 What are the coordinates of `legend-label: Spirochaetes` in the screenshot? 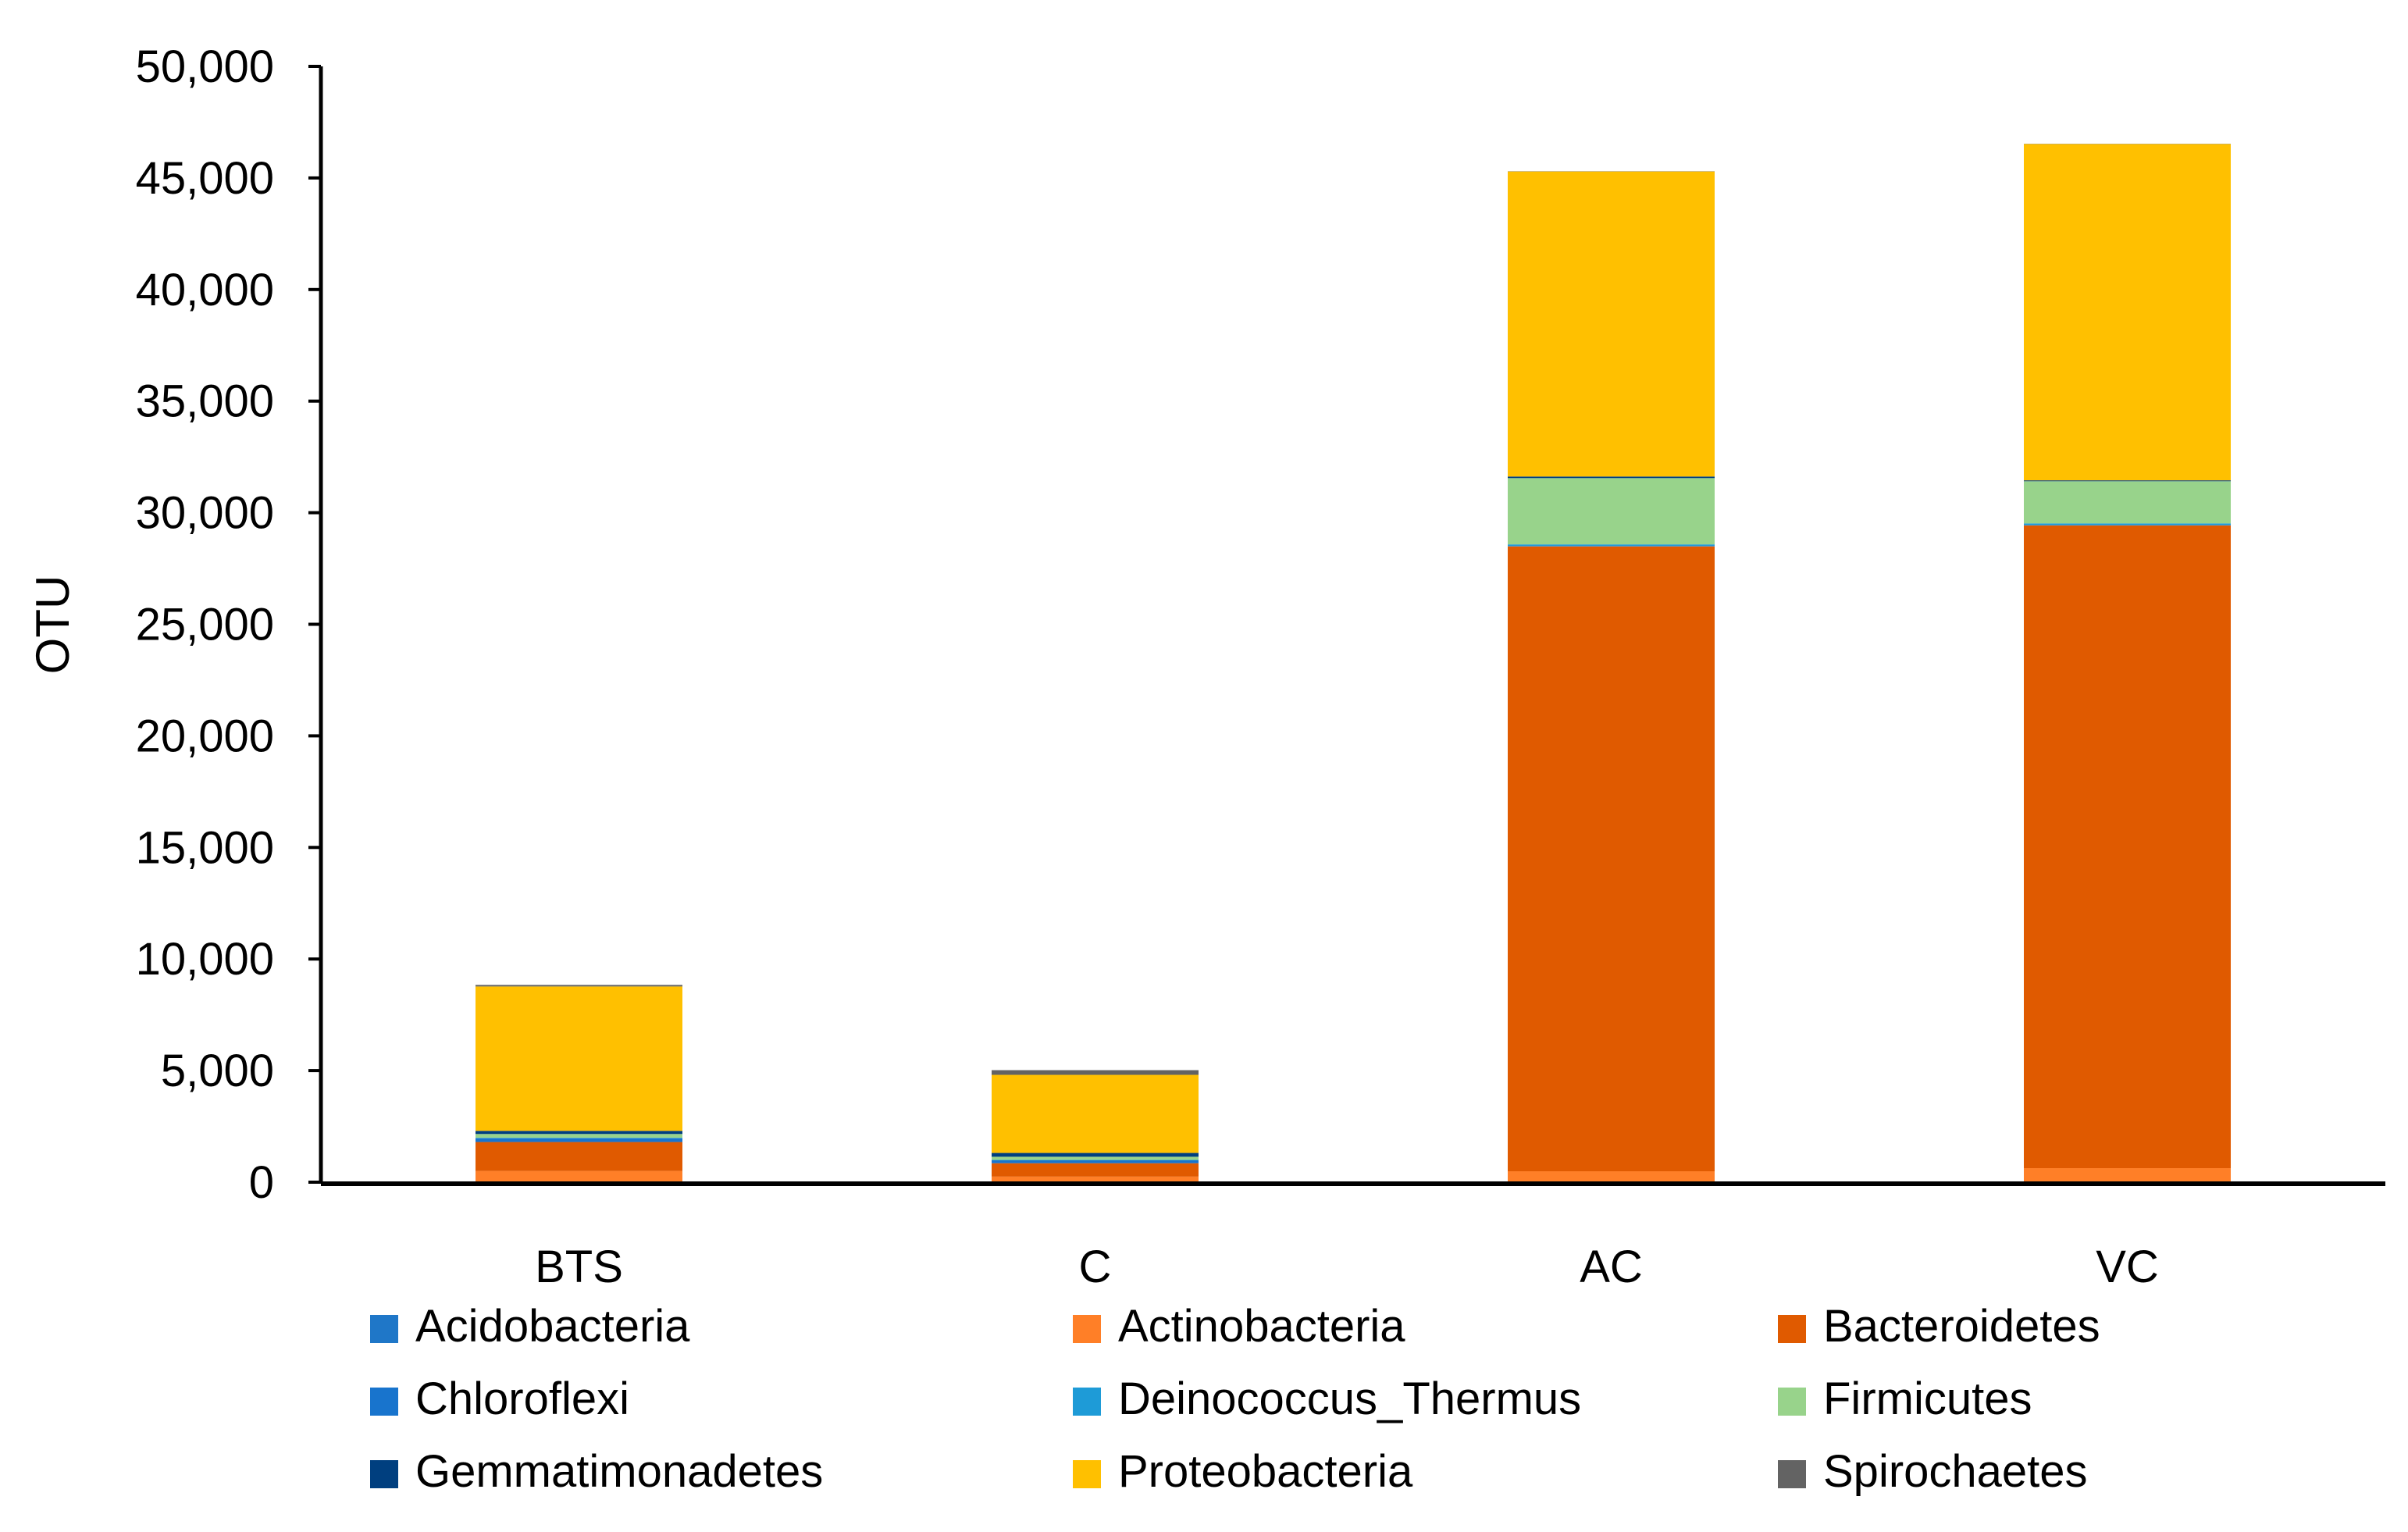 It's located at (1955, 1472).